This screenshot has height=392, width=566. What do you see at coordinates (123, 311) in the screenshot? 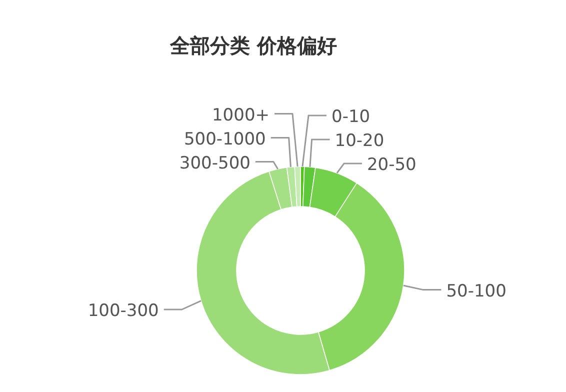
I see `slice-label: 100-300` at bounding box center [123, 311].